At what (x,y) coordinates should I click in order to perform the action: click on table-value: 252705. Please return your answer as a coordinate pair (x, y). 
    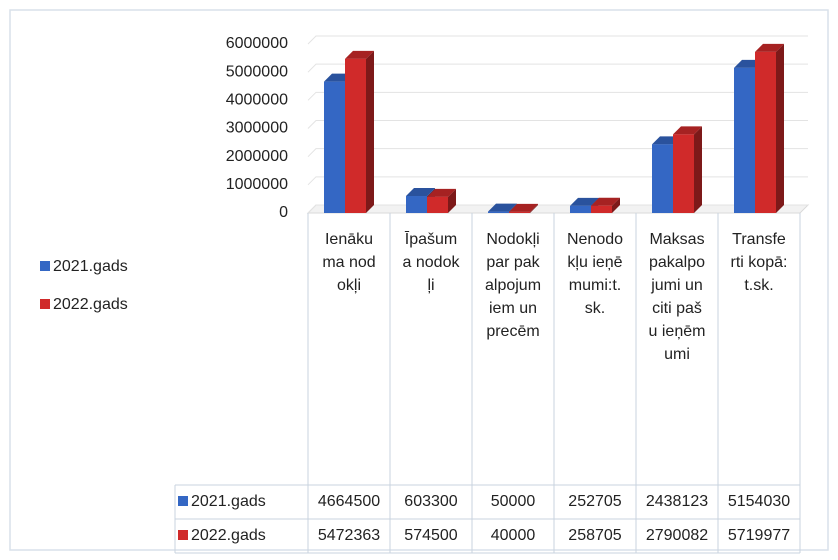
    Looking at the image, I should click on (595, 501).